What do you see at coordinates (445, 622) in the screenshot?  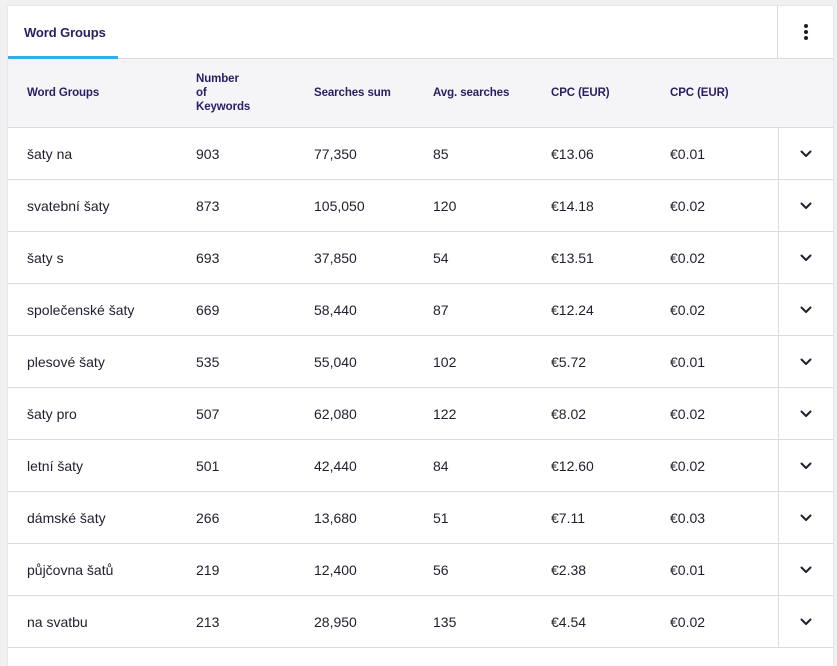 I see `cell-avg-searches: 135` at bounding box center [445, 622].